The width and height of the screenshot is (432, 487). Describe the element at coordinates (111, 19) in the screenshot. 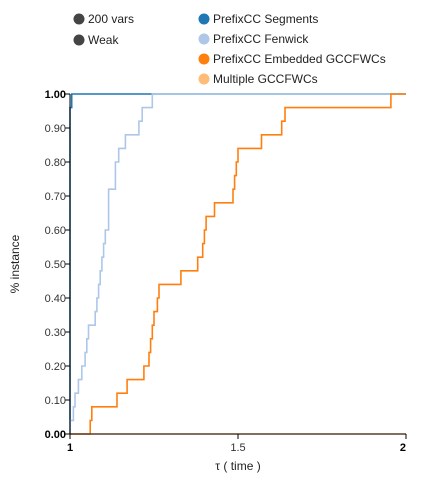

I see `legend-label-0: 200 vars` at that location.